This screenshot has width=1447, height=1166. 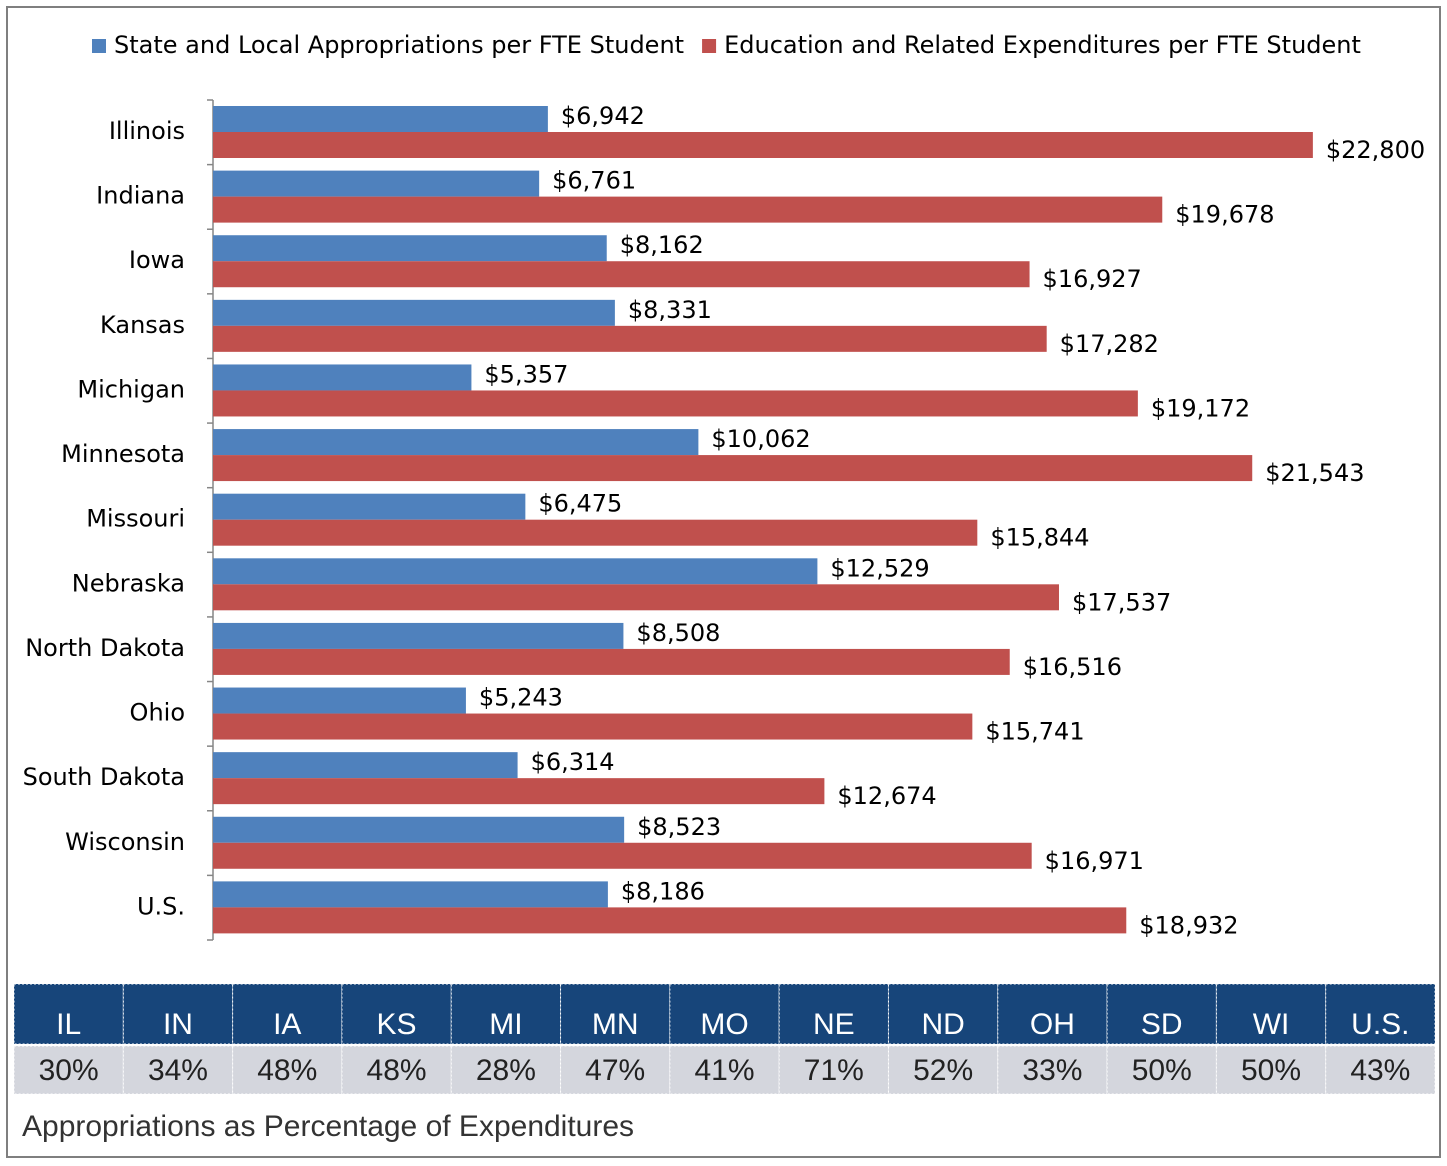 What do you see at coordinates (397, 1024) in the screenshot?
I see `header-label: KS` at bounding box center [397, 1024].